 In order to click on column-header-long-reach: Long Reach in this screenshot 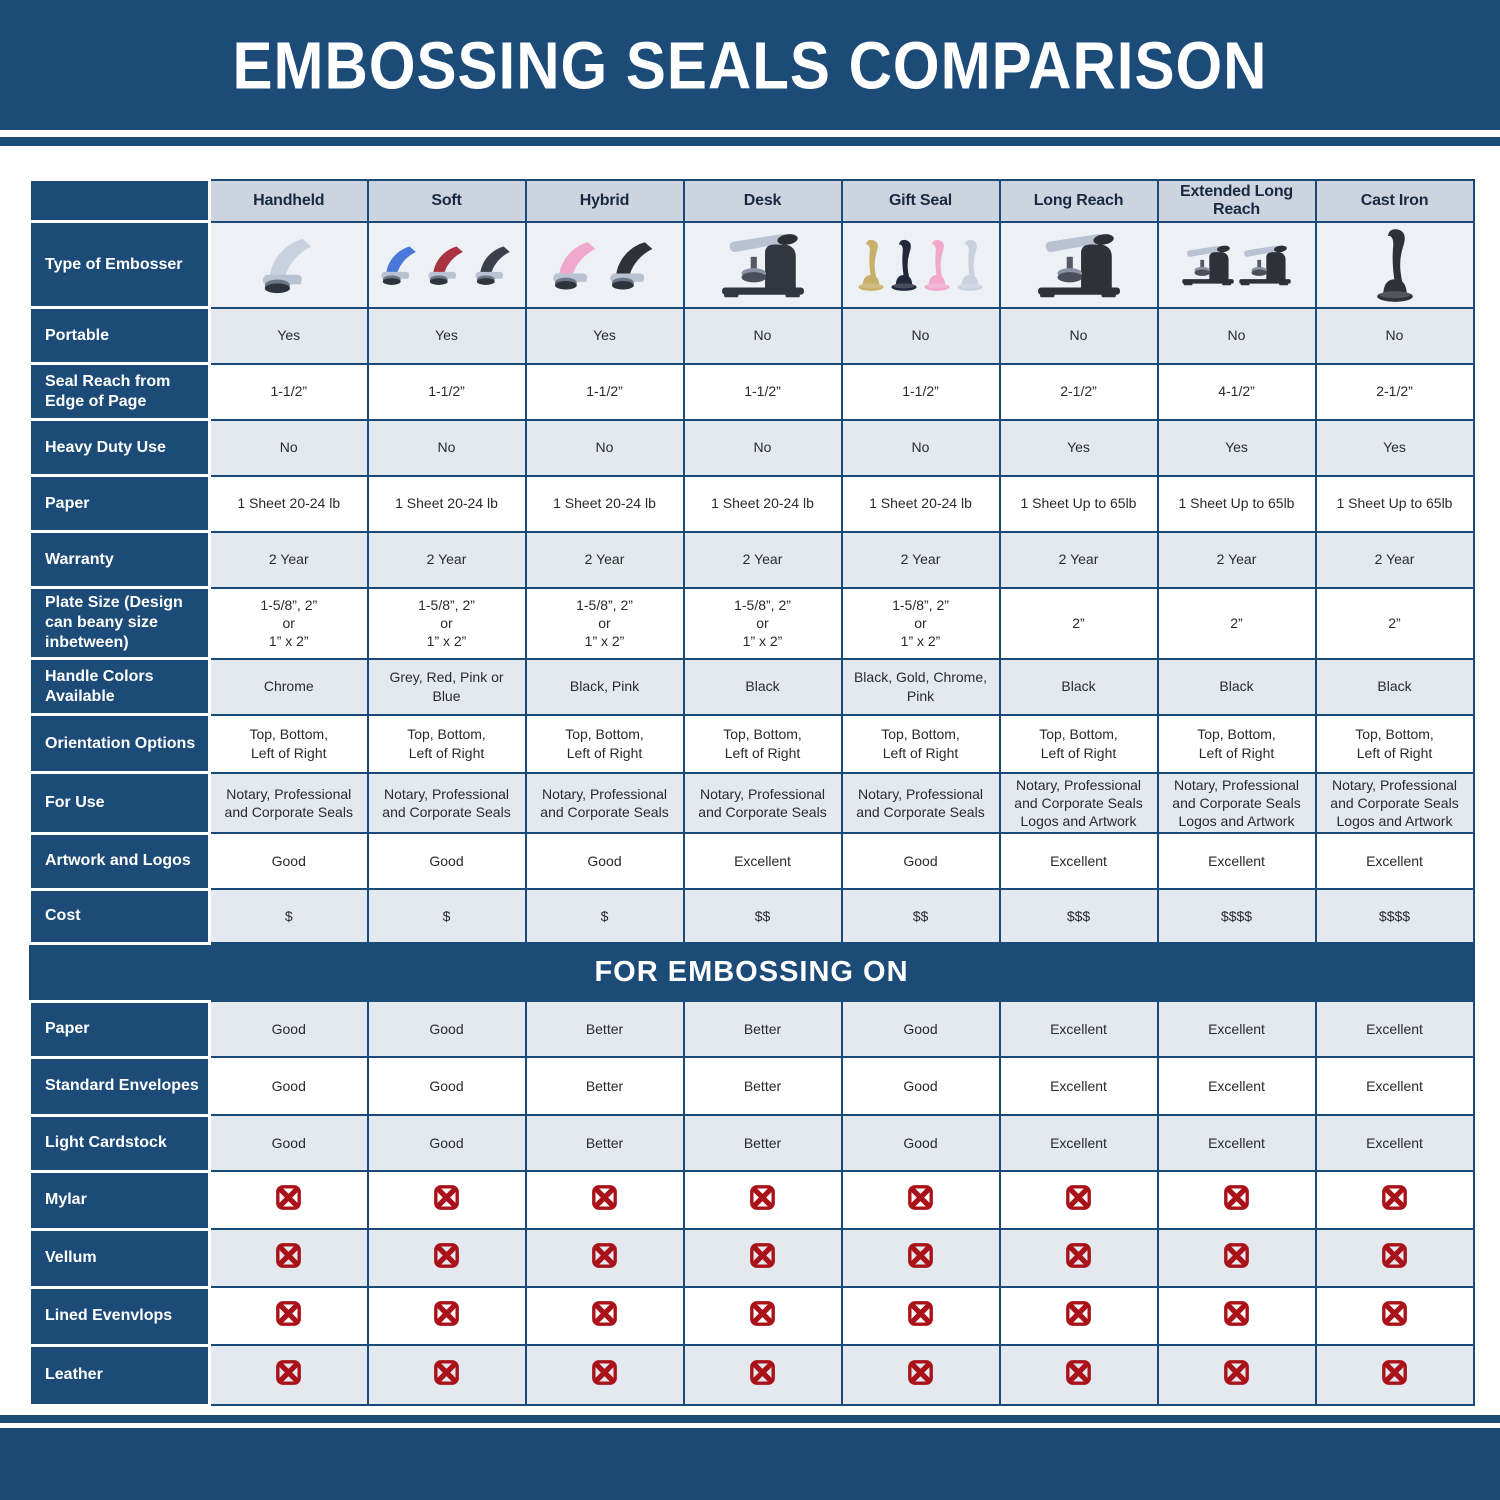, I will do `click(1078, 200)`.